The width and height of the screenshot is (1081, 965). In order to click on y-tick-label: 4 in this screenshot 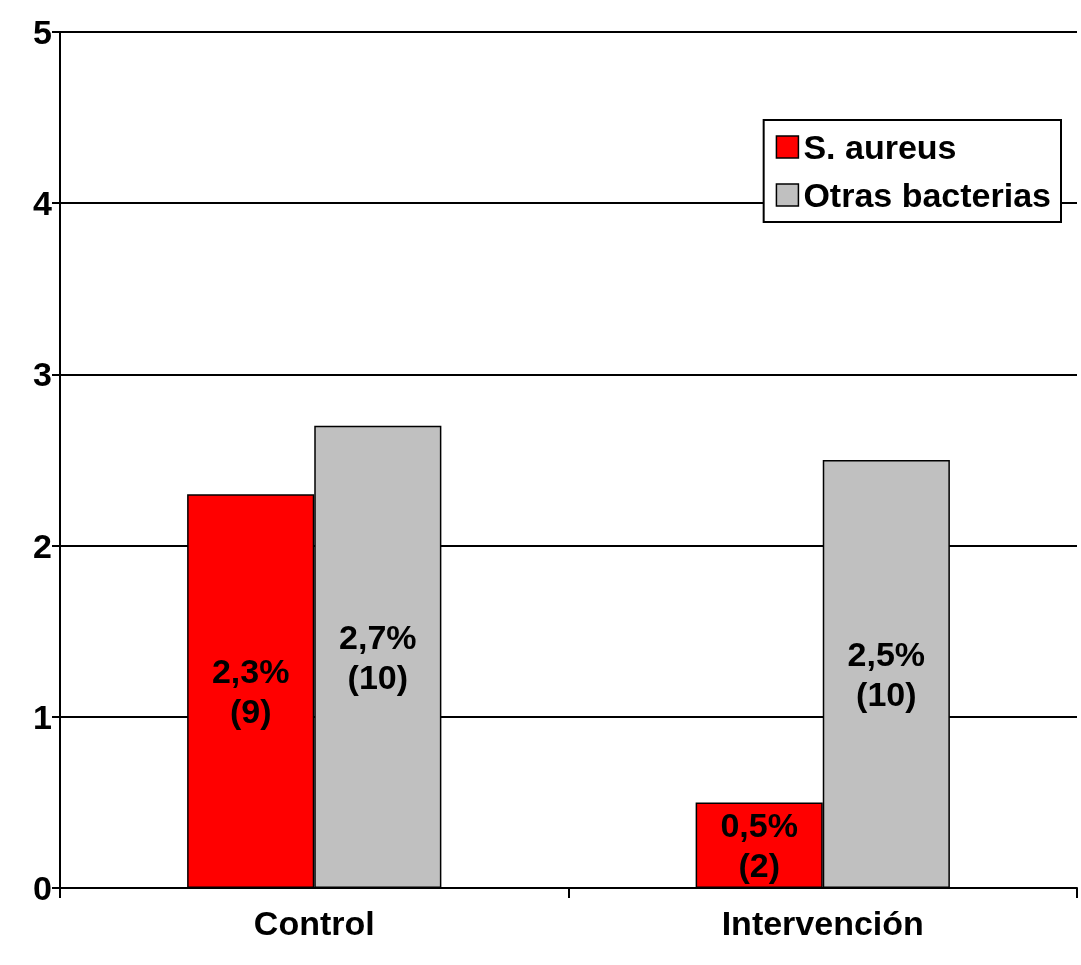, I will do `click(43, 203)`.